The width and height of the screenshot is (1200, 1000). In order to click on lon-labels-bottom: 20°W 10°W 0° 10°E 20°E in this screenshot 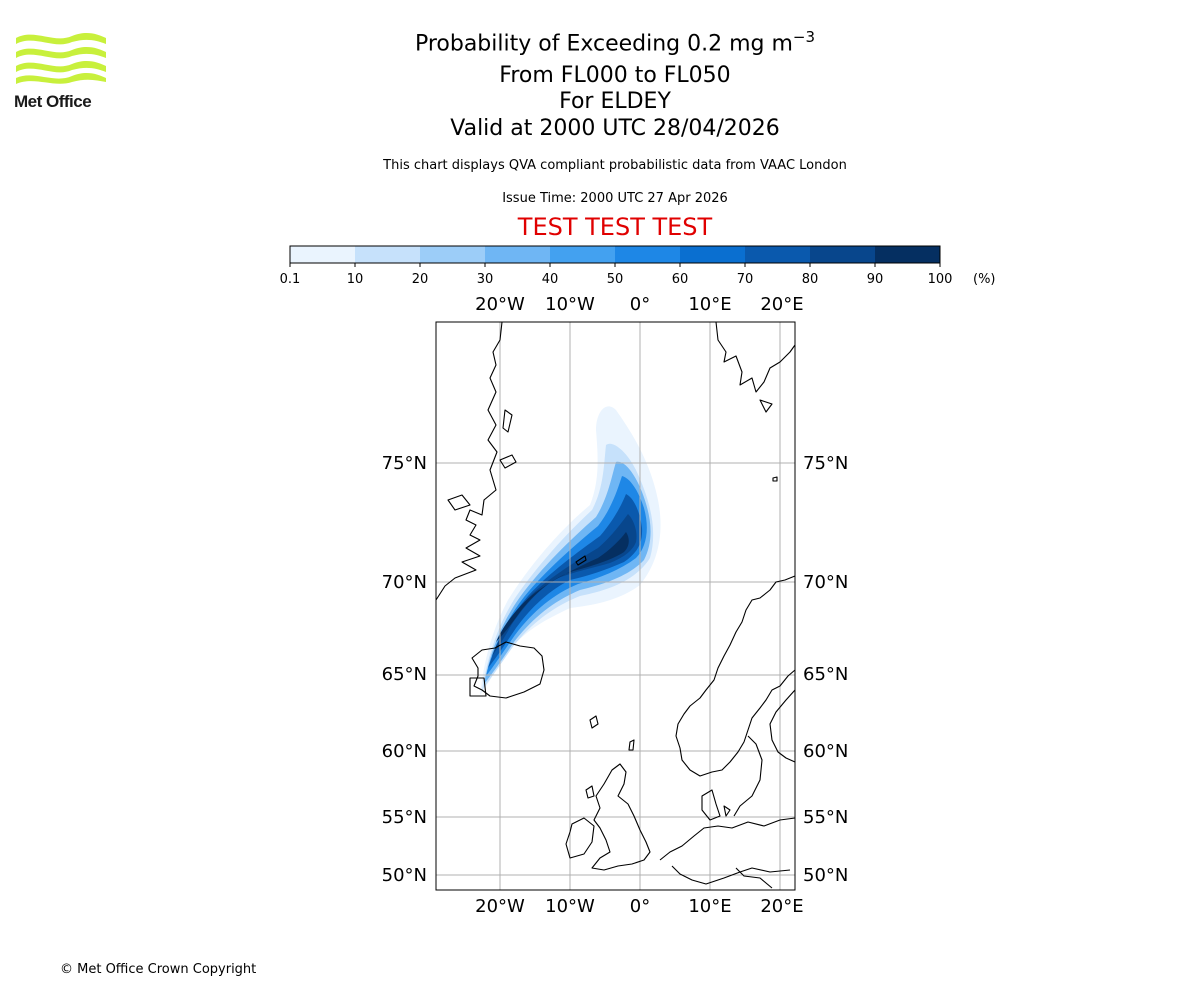, I will do `click(639, 906)`.